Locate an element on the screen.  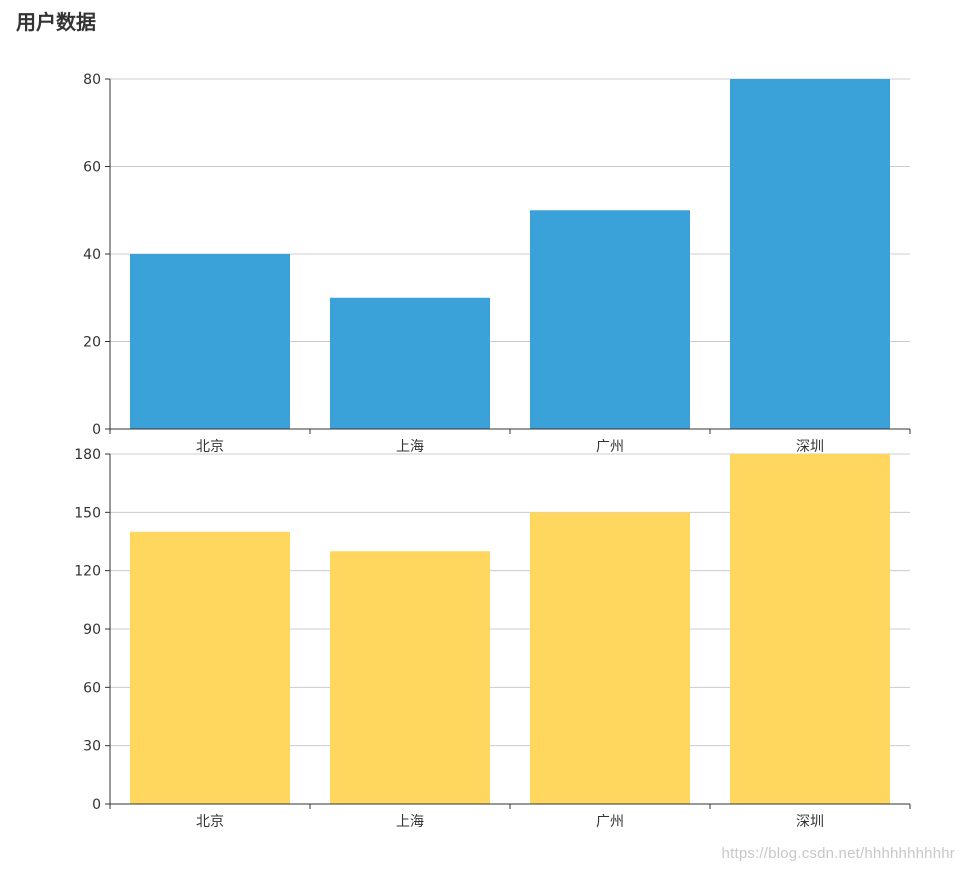
page-title: 用户数据 is located at coordinates (56, 22).